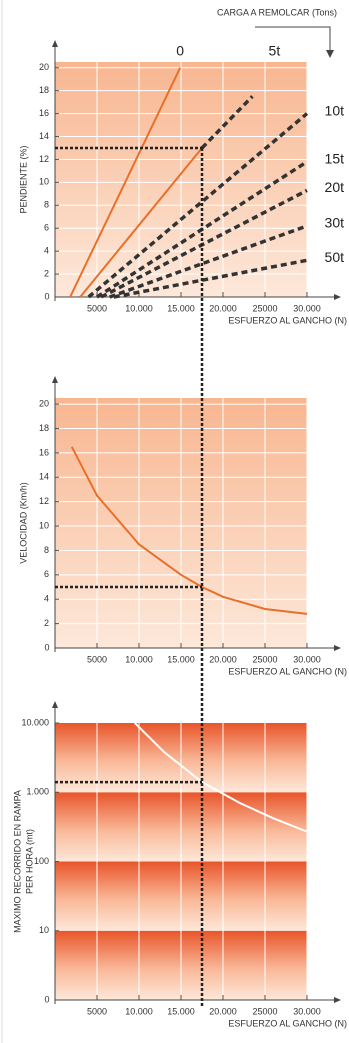 This screenshot has width=349, height=1043. I want to click on series-label: 10t, so click(335, 110).